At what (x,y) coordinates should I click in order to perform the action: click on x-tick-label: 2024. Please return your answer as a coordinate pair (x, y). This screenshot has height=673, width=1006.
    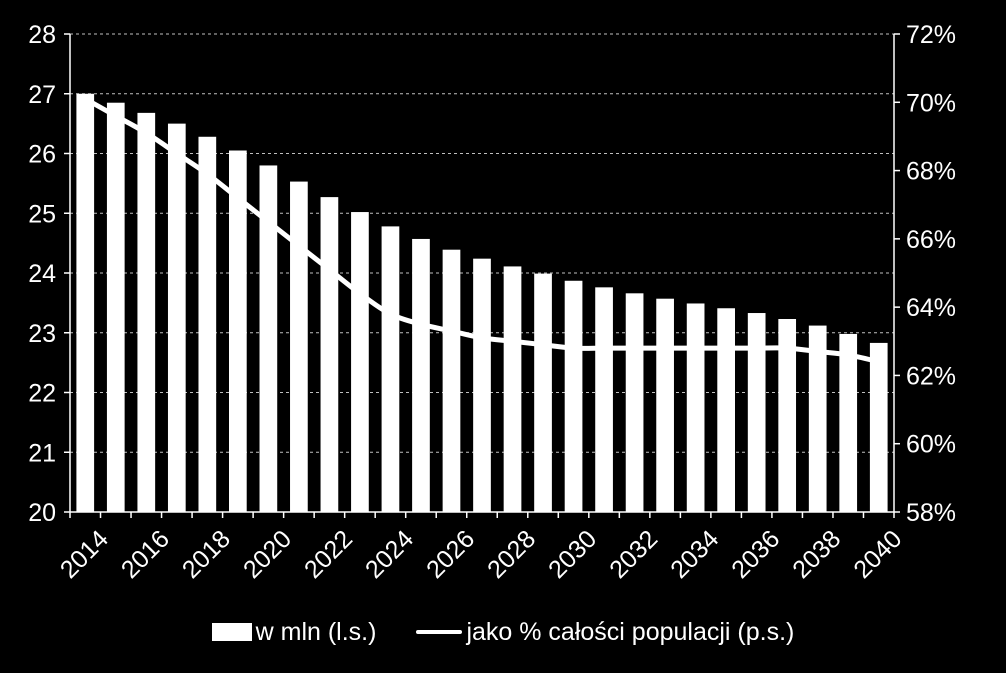
    Looking at the image, I should click on (389, 554).